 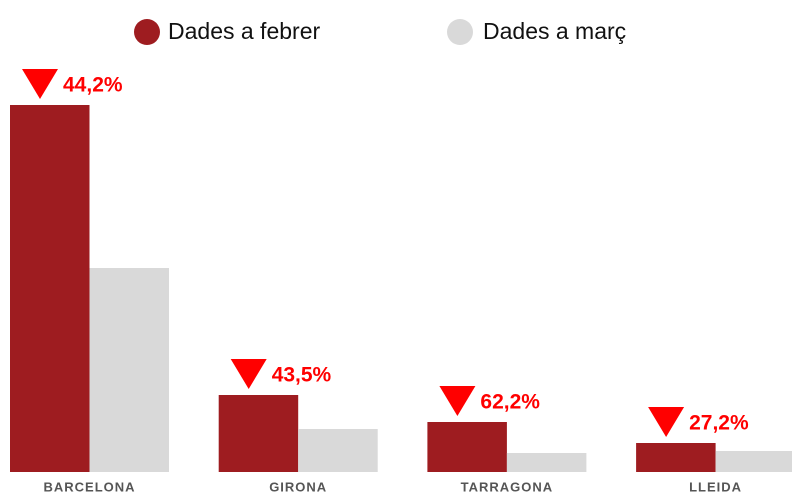 What do you see at coordinates (89, 486) in the screenshot?
I see `x-tick-label: BARCELONA` at bounding box center [89, 486].